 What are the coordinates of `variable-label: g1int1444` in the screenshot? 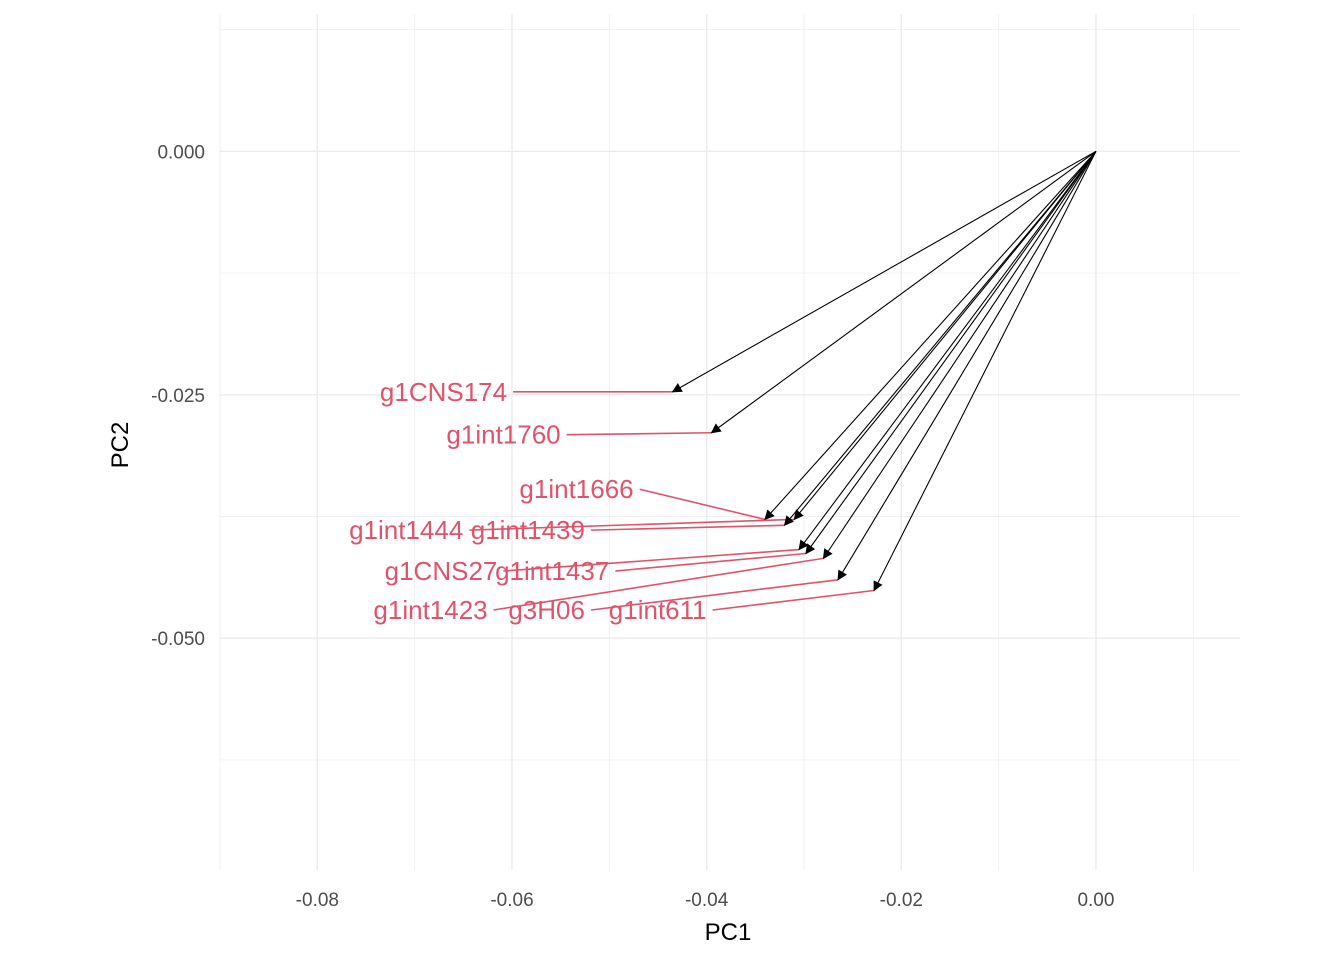 It's located at (406, 530).